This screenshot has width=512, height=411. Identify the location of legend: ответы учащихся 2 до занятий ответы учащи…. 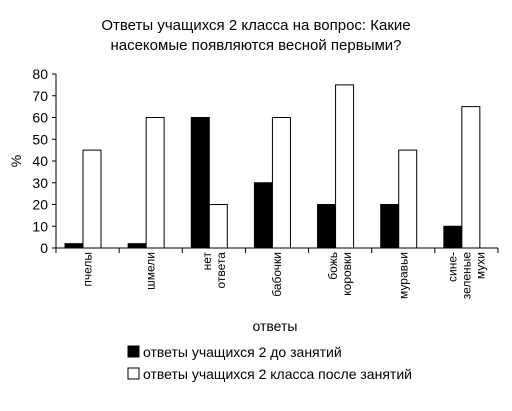
(269, 363).